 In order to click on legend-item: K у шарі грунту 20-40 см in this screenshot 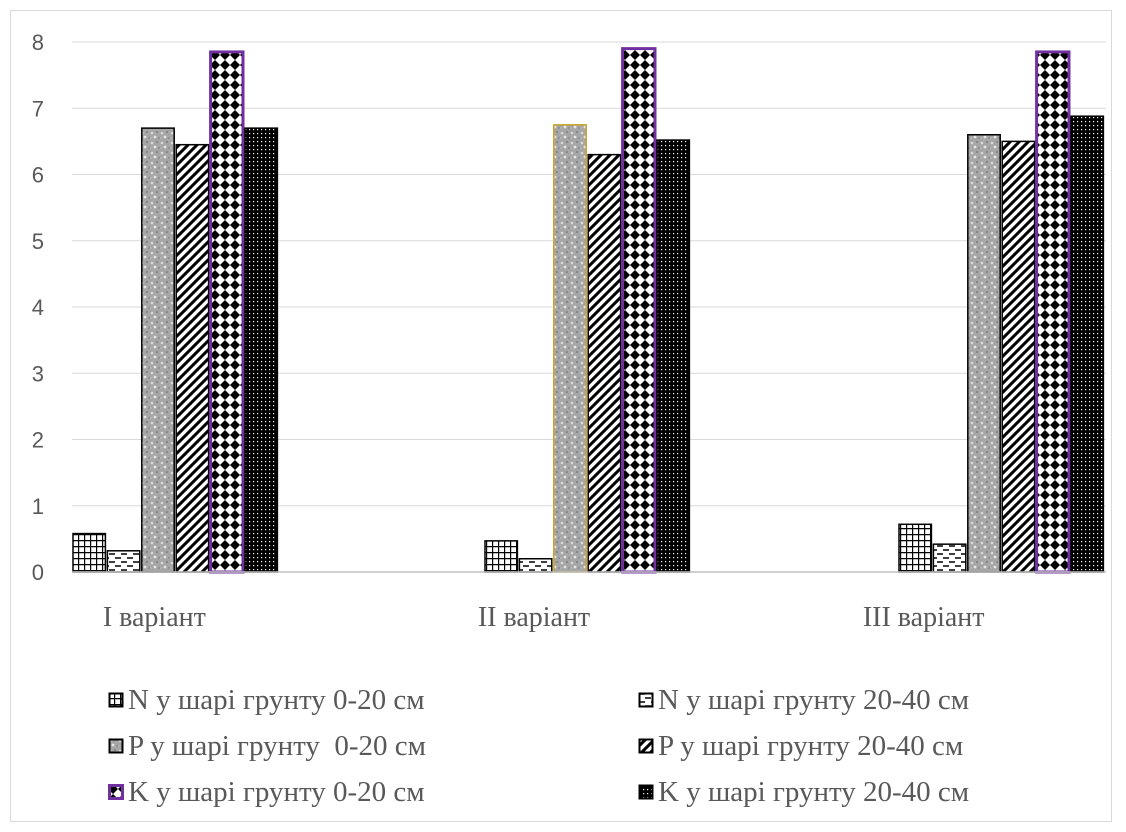, I will do `click(873, 792)`.